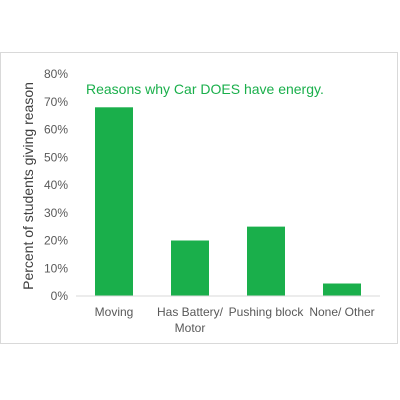 Image resolution: width=400 pixels, height=400 pixels. I want to click on y-tick-label: 80%, so click(56, 74).